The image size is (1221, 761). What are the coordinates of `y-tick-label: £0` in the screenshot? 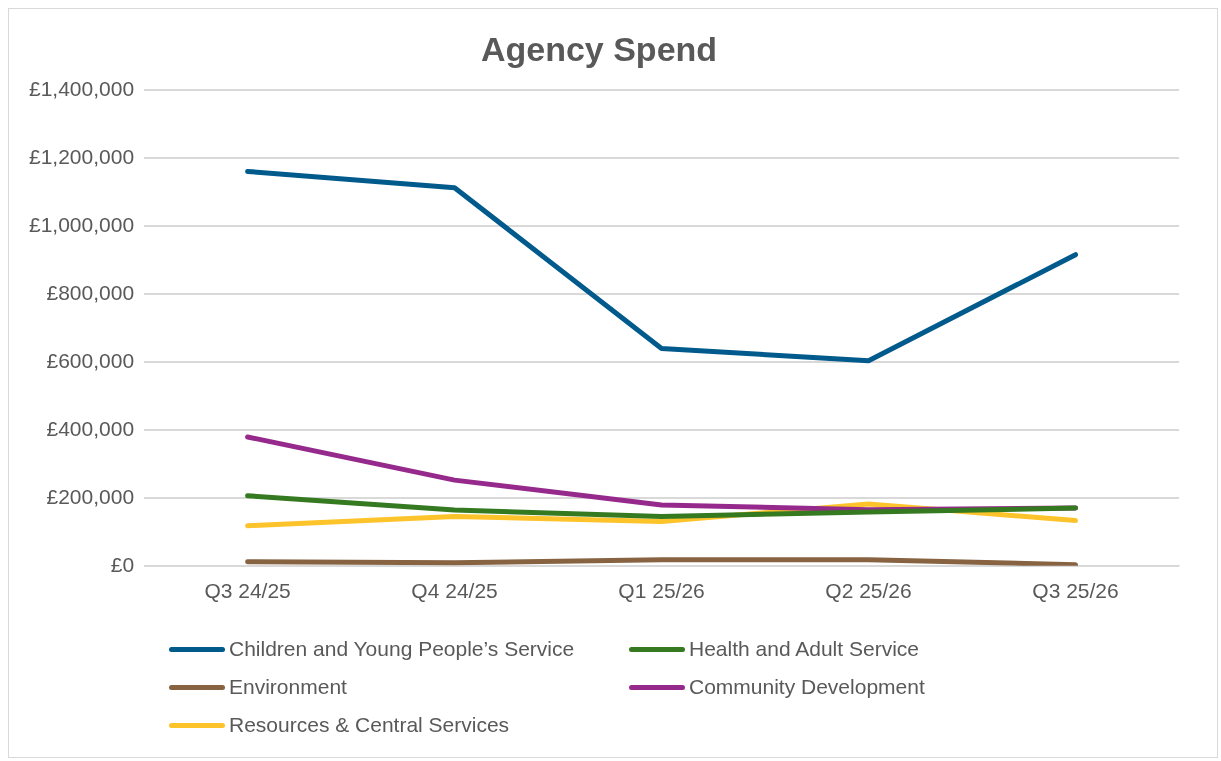 It's located at (122, 564).